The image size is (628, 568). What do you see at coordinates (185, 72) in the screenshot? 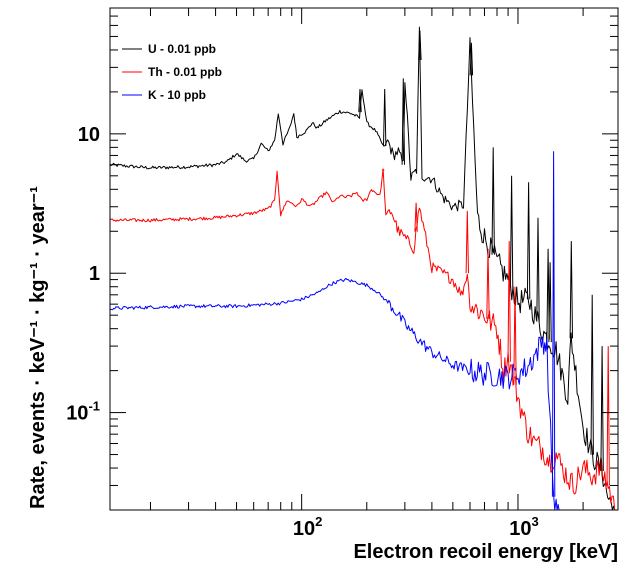
I see `legend-label-1: Th - 0.01 ppb` at bounding box center [185, 72].